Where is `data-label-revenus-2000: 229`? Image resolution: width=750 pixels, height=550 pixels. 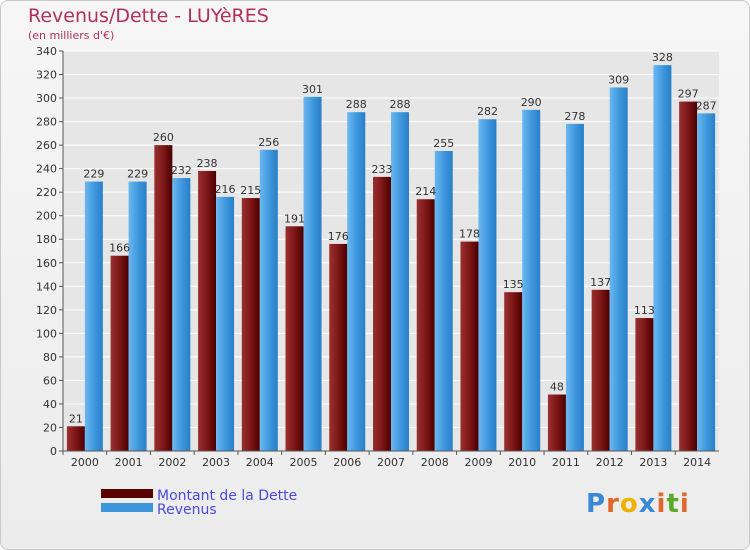
data-label-revenus-2000: 229 is located at coordinates (93, 174).